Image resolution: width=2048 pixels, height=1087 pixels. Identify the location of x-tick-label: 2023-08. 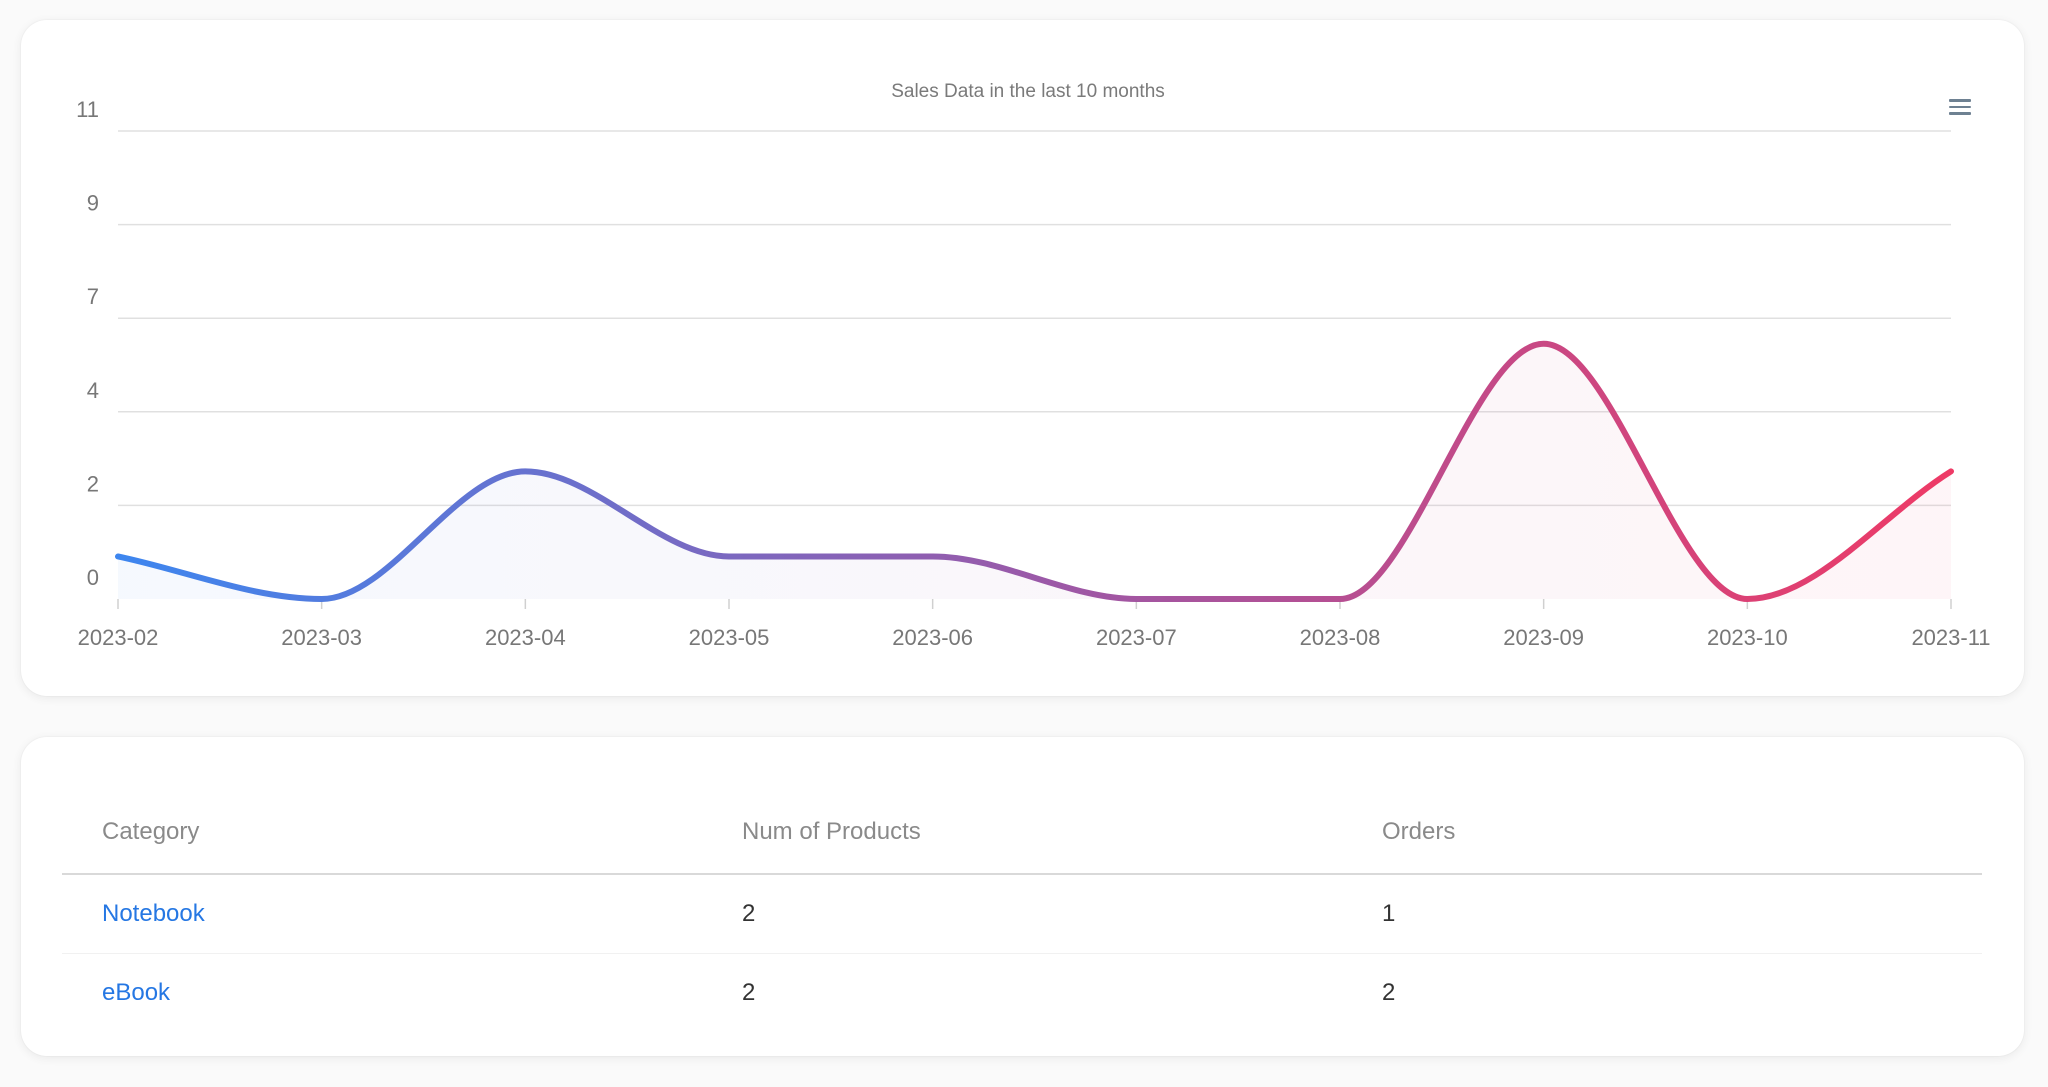
(1340, 637).